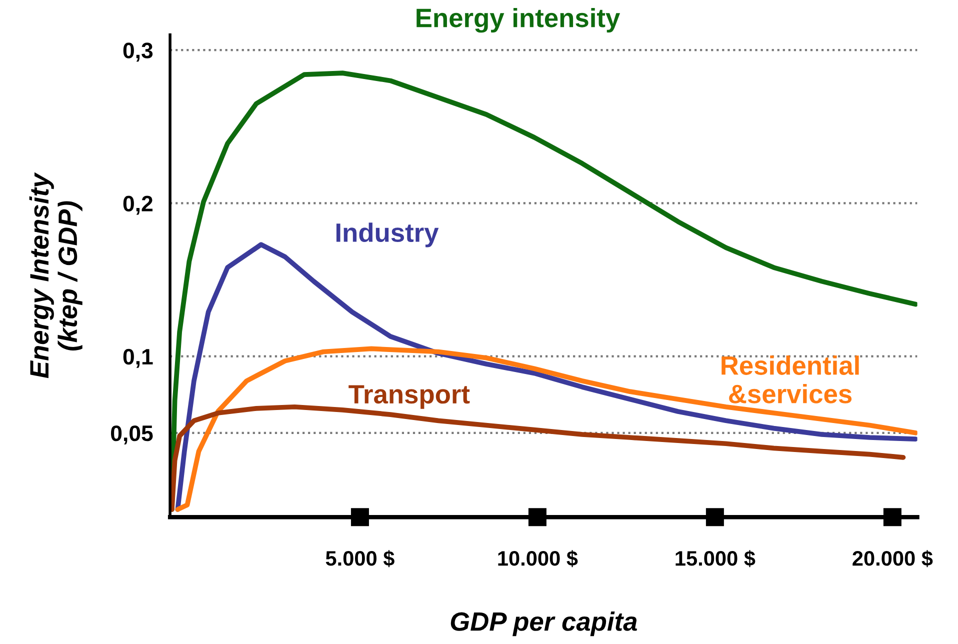 The height and width of the screenshot is (644, 958). I want to click on text: Energy intensity, so click(518, 20).